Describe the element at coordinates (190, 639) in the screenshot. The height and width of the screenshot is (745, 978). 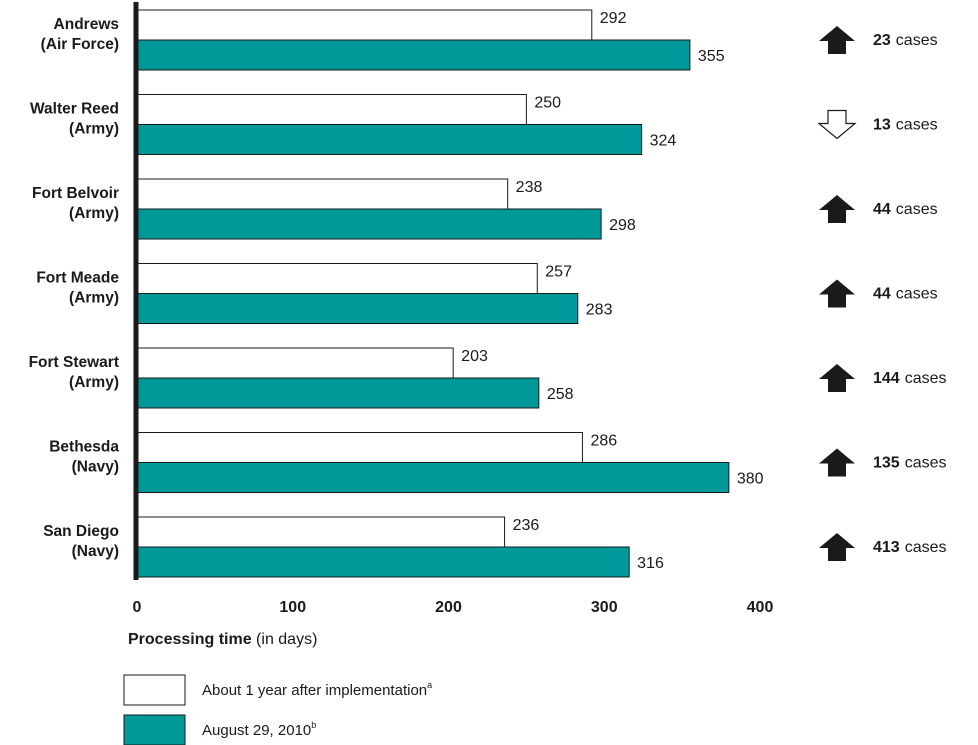
I see `x-axis-title-bold: Processing time` at that location.